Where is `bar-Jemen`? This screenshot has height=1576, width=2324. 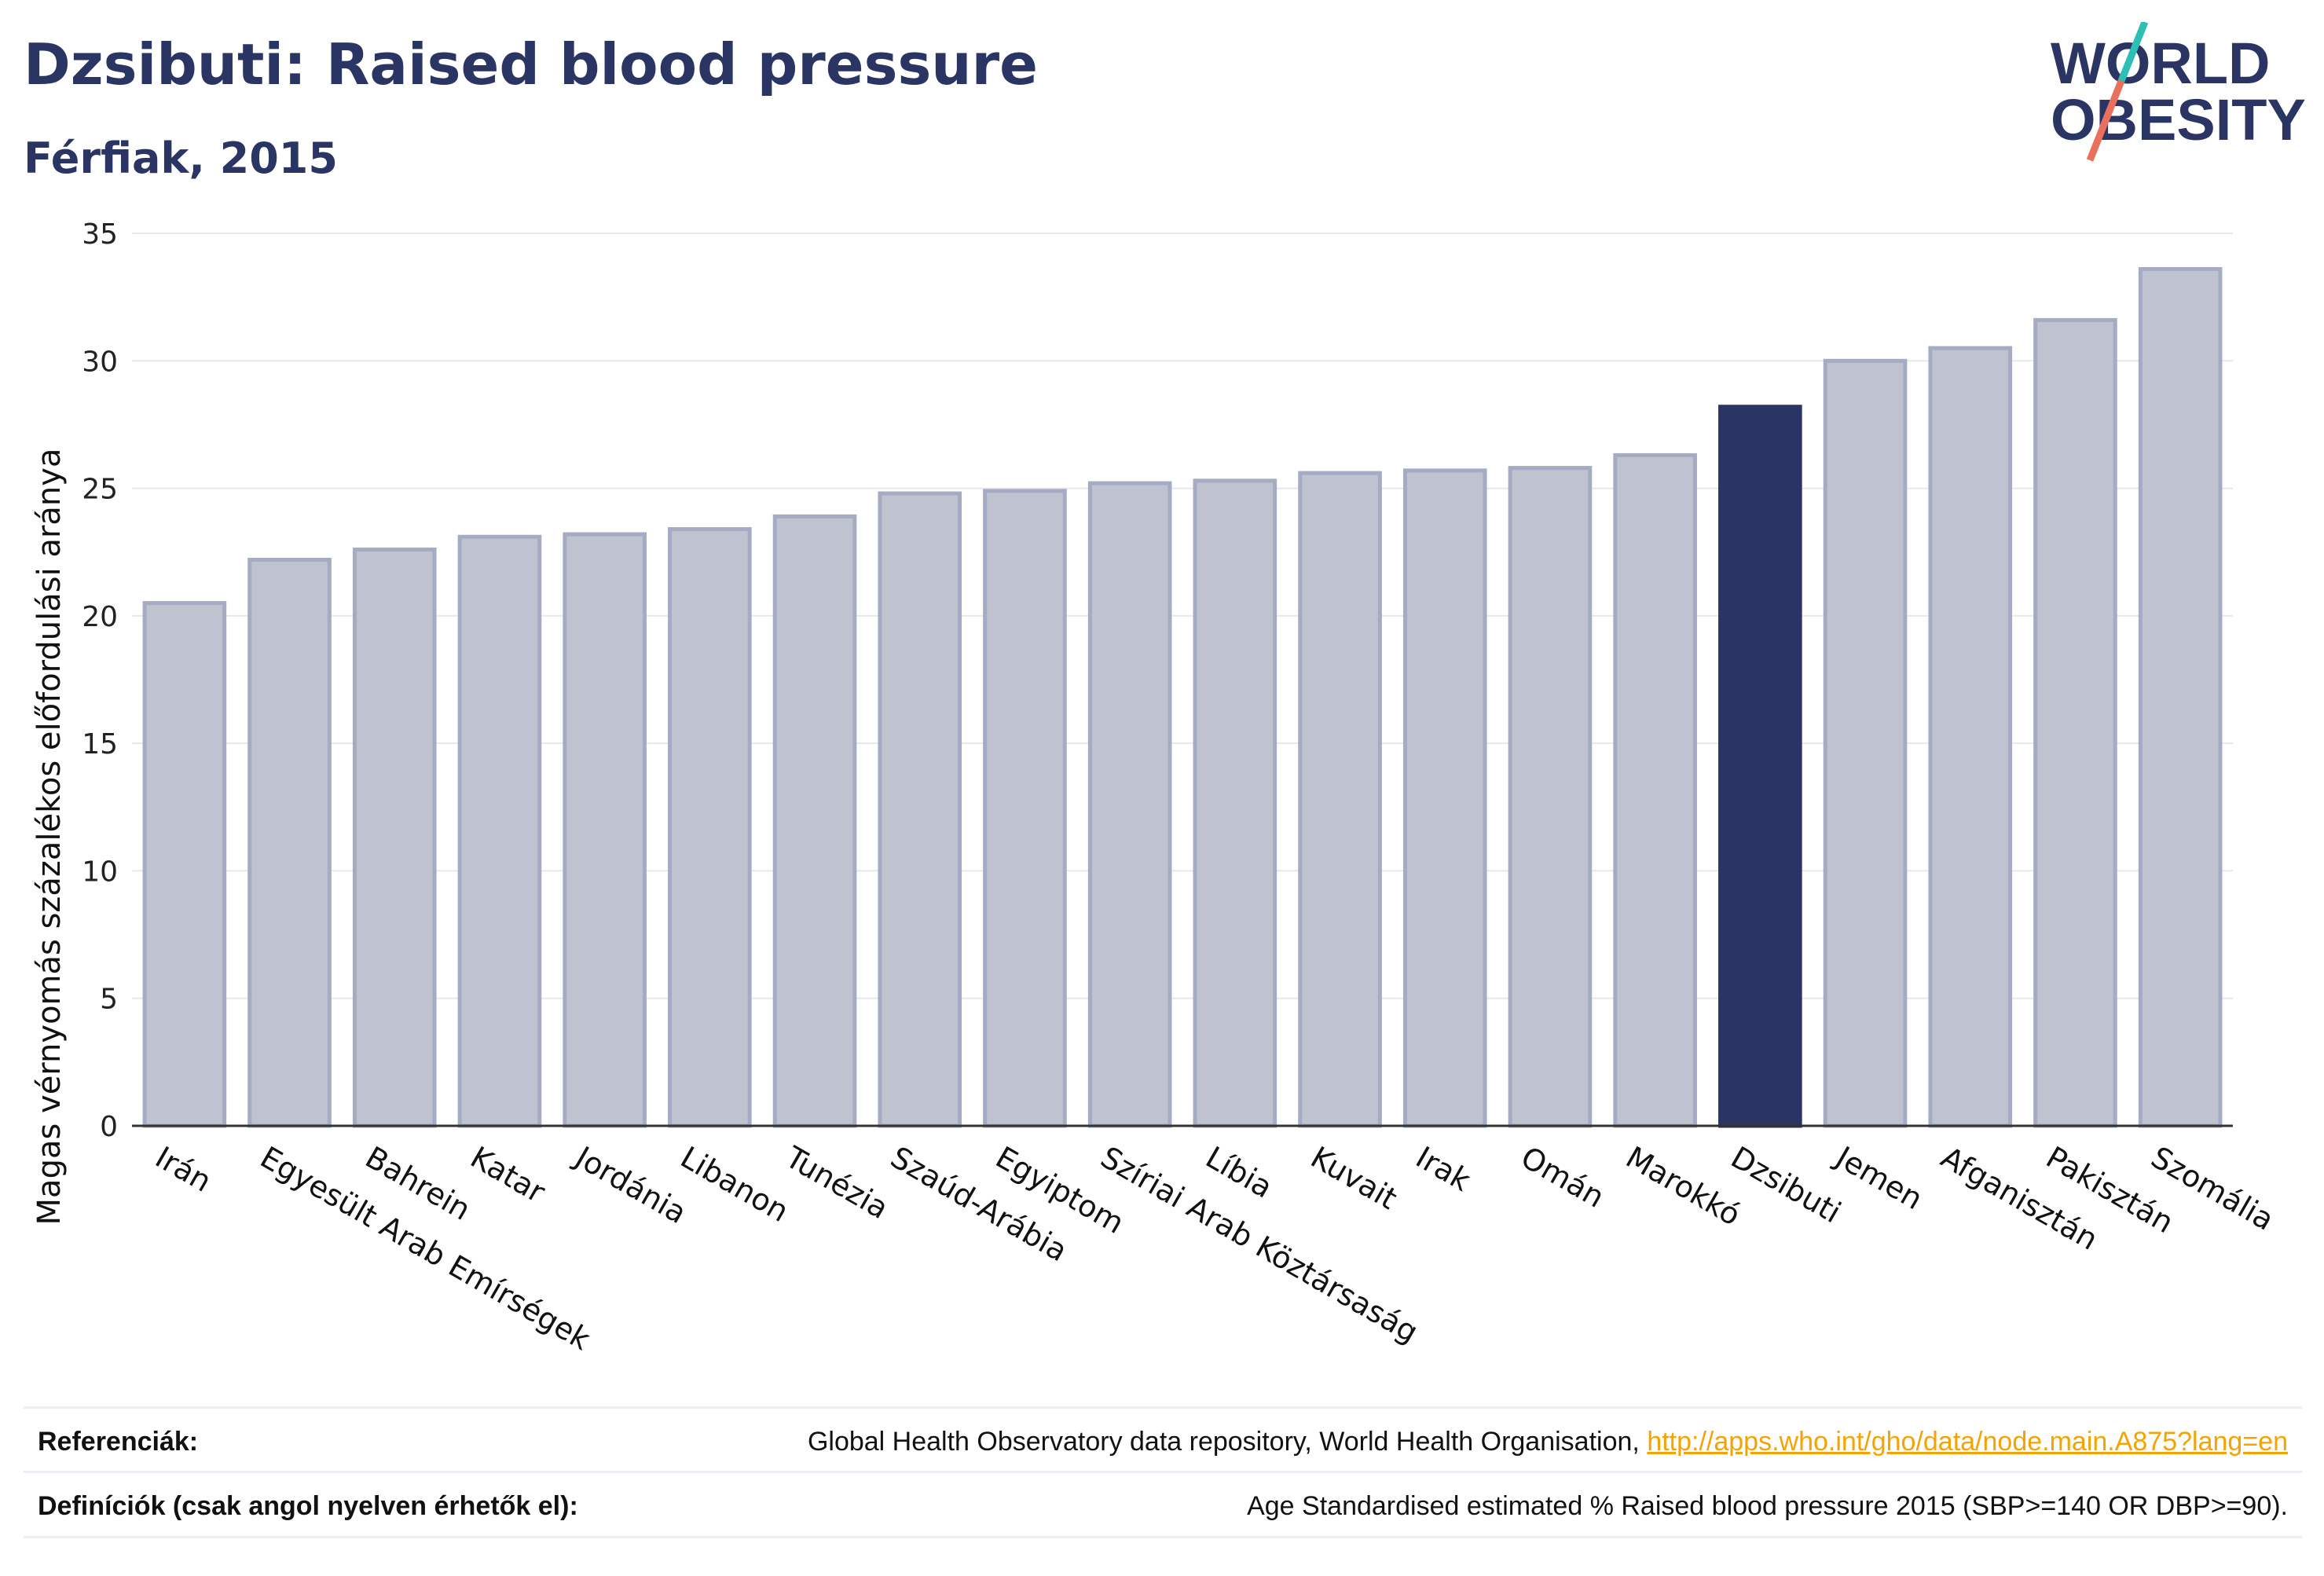 bar-Jemen is located at coordinates (1865, 743).